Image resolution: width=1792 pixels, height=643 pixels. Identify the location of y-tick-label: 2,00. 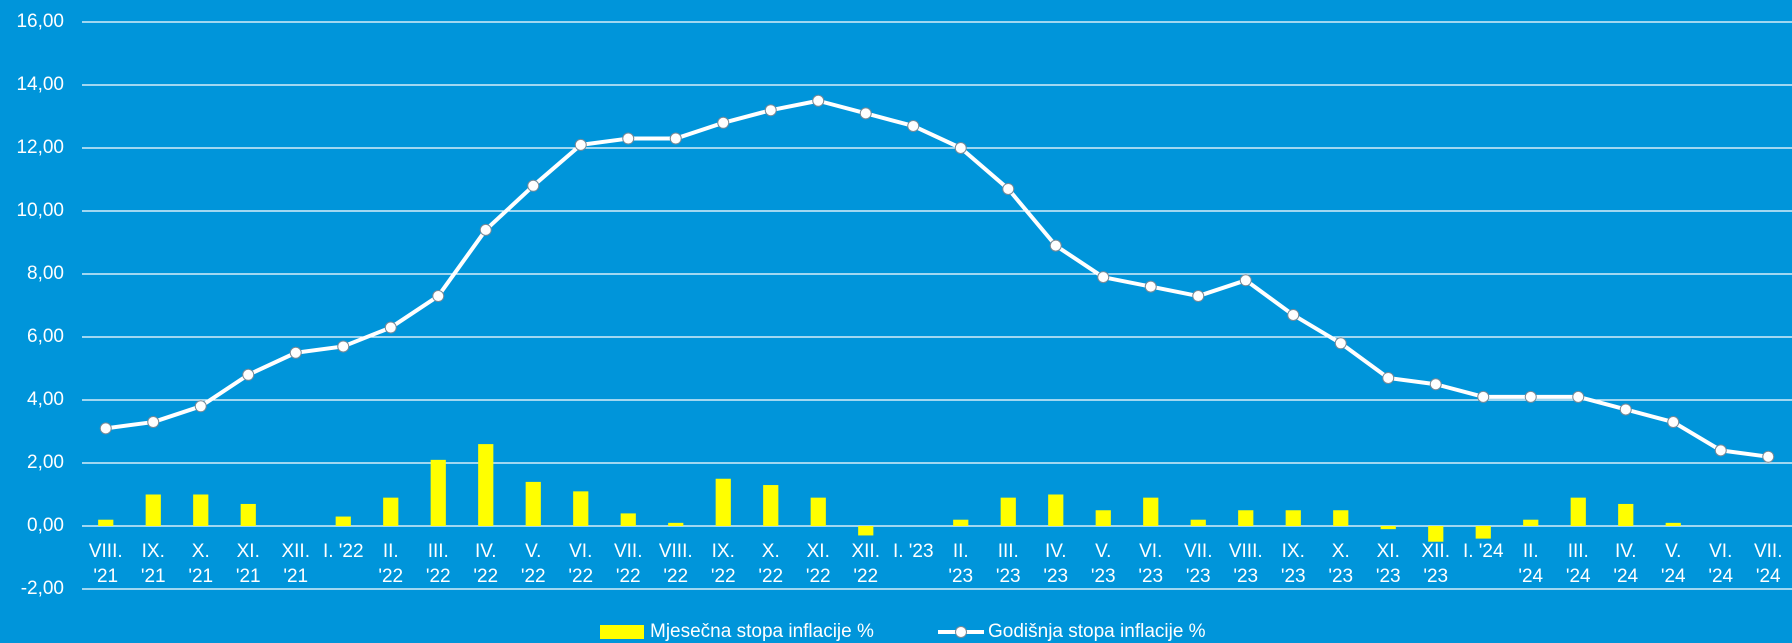
(45, 462).